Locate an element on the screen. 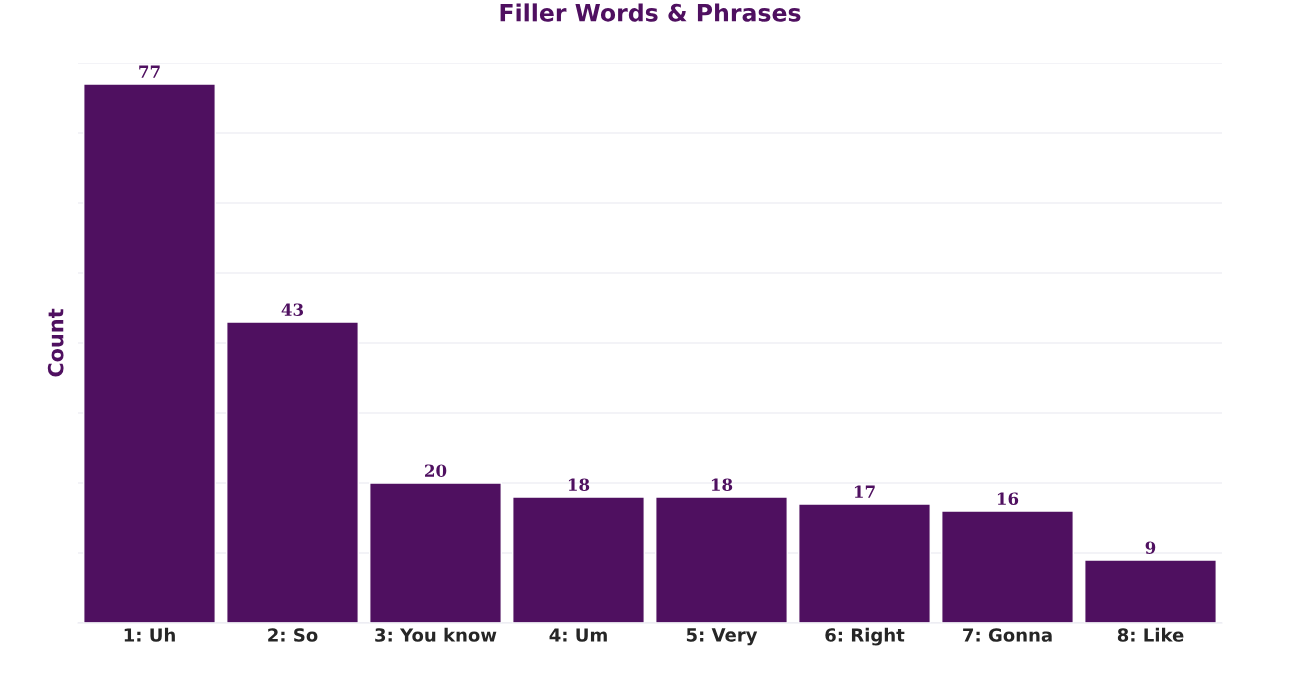 The image size is (1300, 700). x-tick-label: 1: Uh is located at coordinates (149, 634).